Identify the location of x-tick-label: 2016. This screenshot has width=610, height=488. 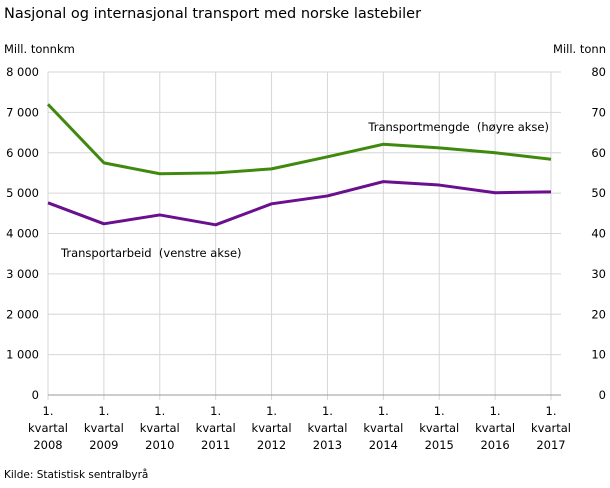
(494, 445).